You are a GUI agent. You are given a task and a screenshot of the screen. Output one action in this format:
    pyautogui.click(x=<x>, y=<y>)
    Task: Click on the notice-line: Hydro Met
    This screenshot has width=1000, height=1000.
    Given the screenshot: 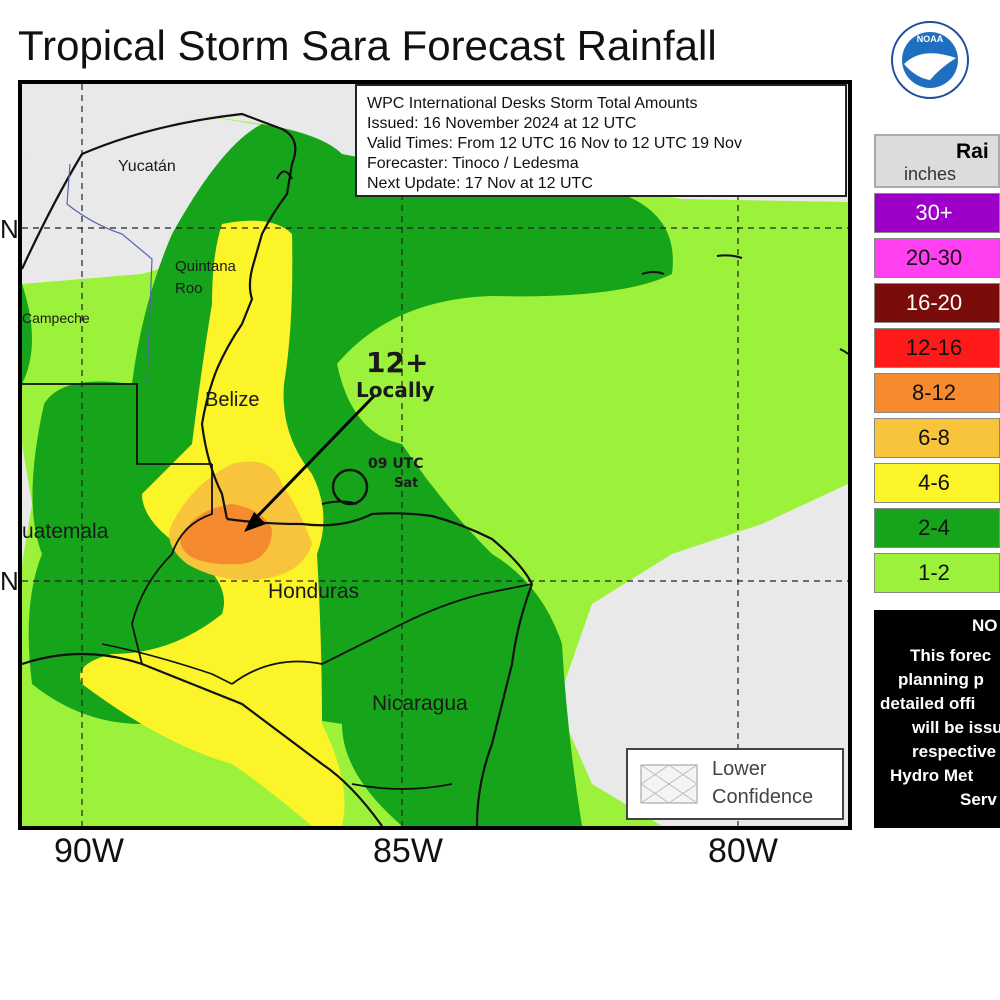 What is the action you would take?
    pyautogui.click(x=932, y=775)
    